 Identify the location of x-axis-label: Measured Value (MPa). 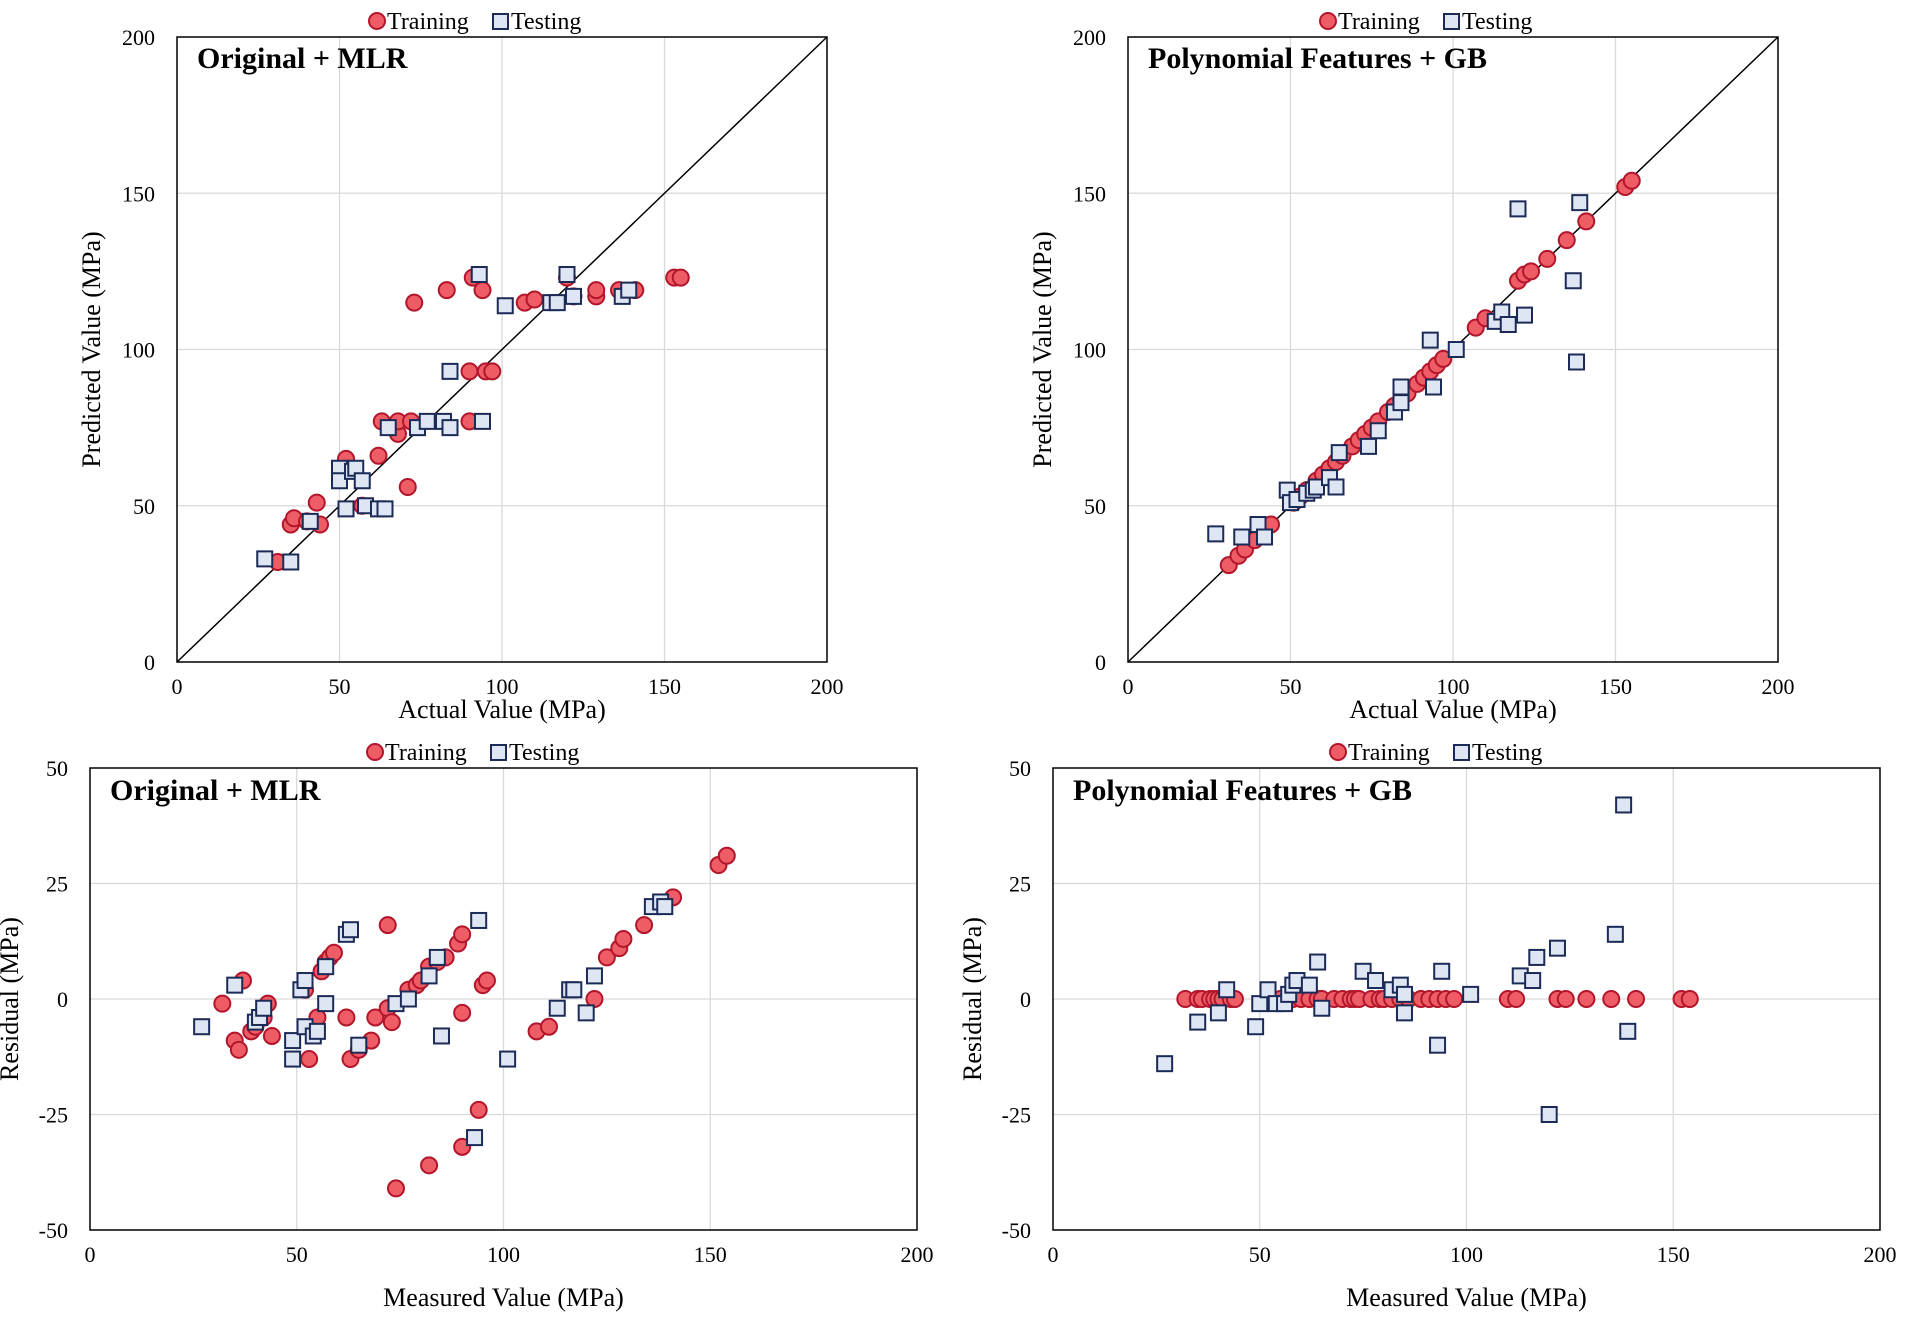
(1466, 1297).